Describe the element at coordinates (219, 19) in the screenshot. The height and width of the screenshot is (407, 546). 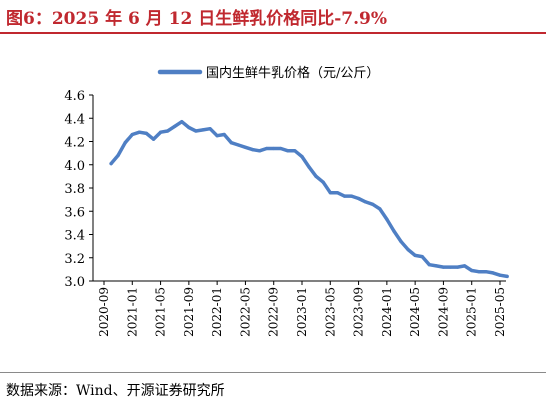
I see `figure-title-text: 2025 年 6 月 12 日生鲜乳价格同比-7.9%` at that location.